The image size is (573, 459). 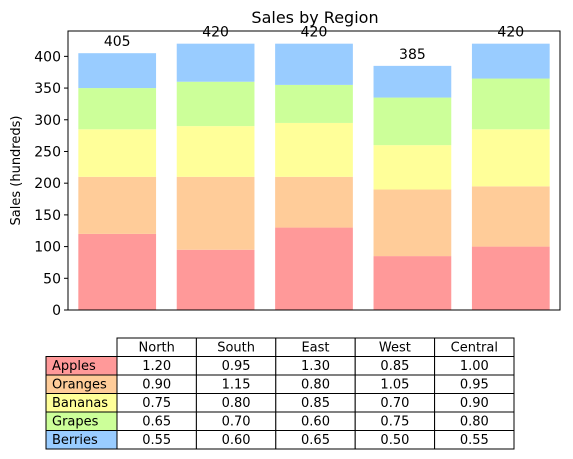 I want to click on table-cell-value: 1.30, so click(x=315, y=366).